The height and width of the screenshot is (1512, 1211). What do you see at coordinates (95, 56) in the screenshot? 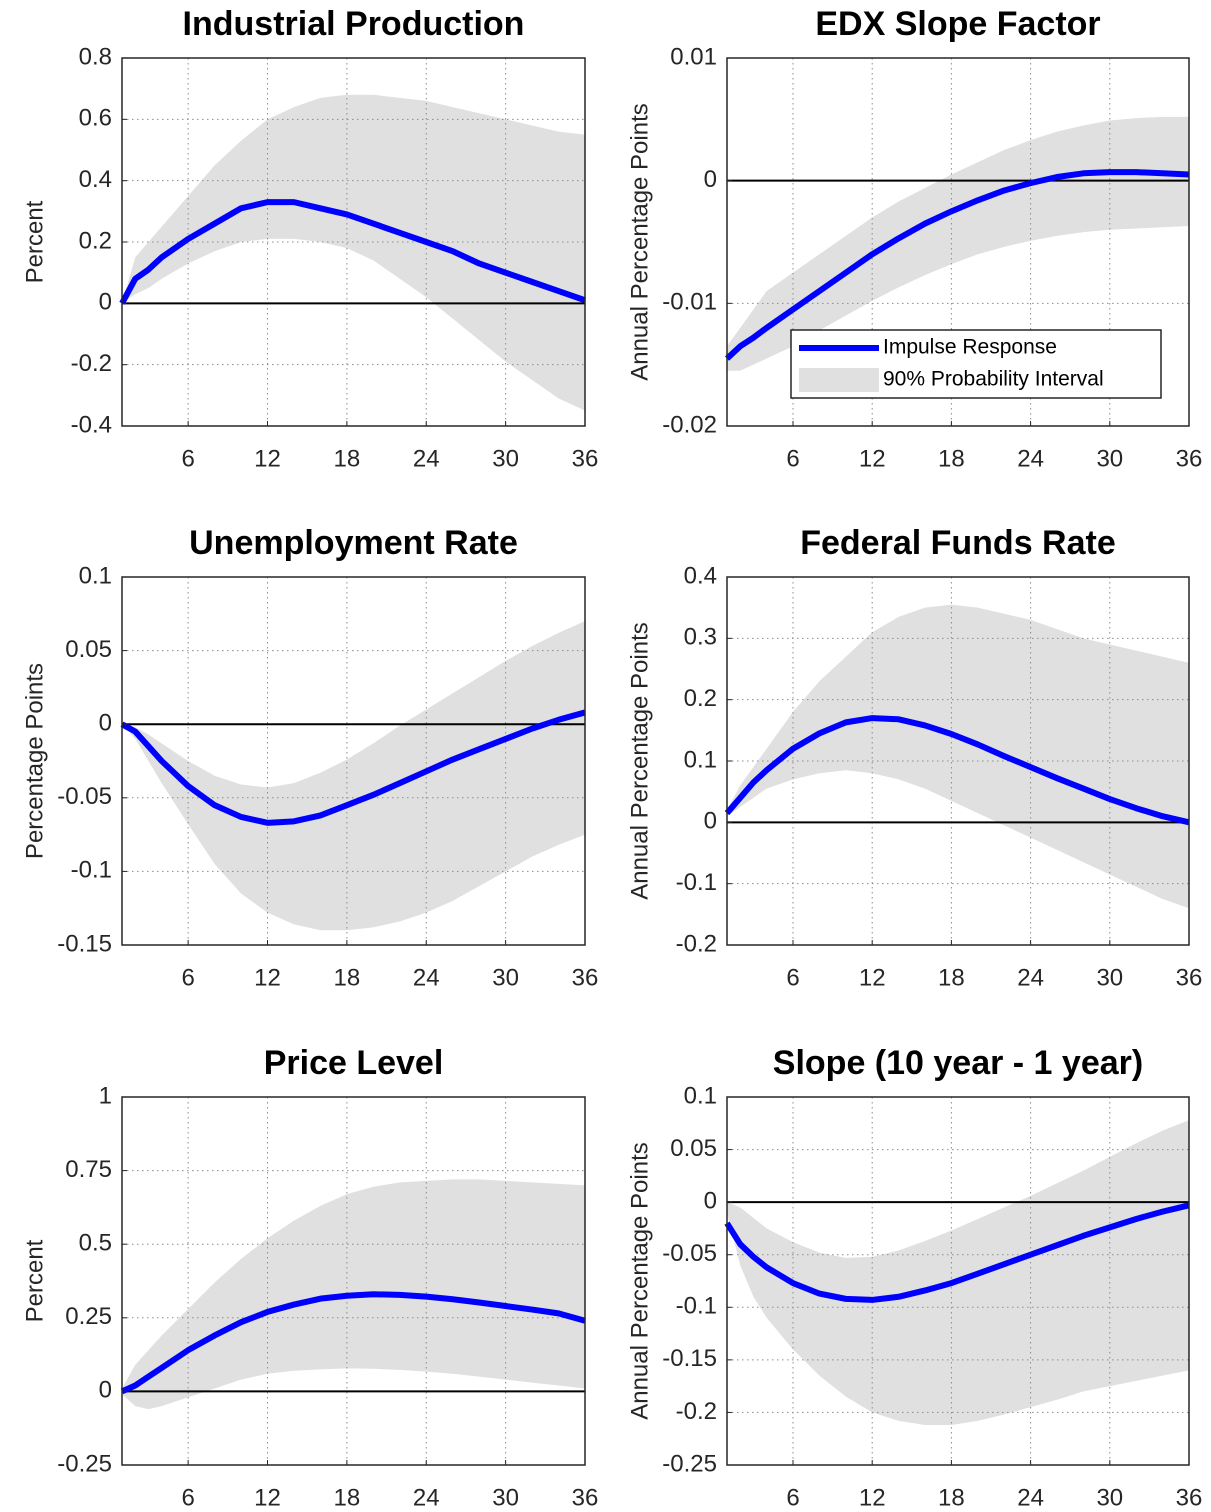
I see `y-tick-label: 0.8` at bounding box center [95, 56].